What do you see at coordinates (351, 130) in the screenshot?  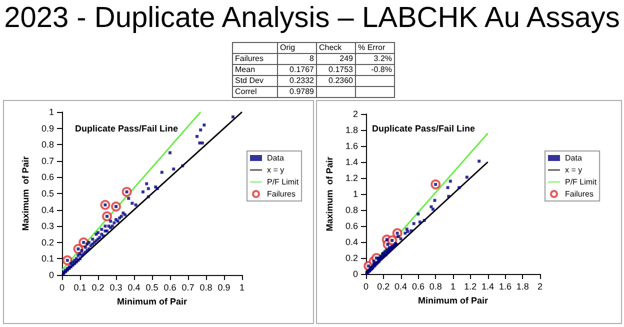 I see `y-tick-label: 1.8` at bounding box center [351, 130].